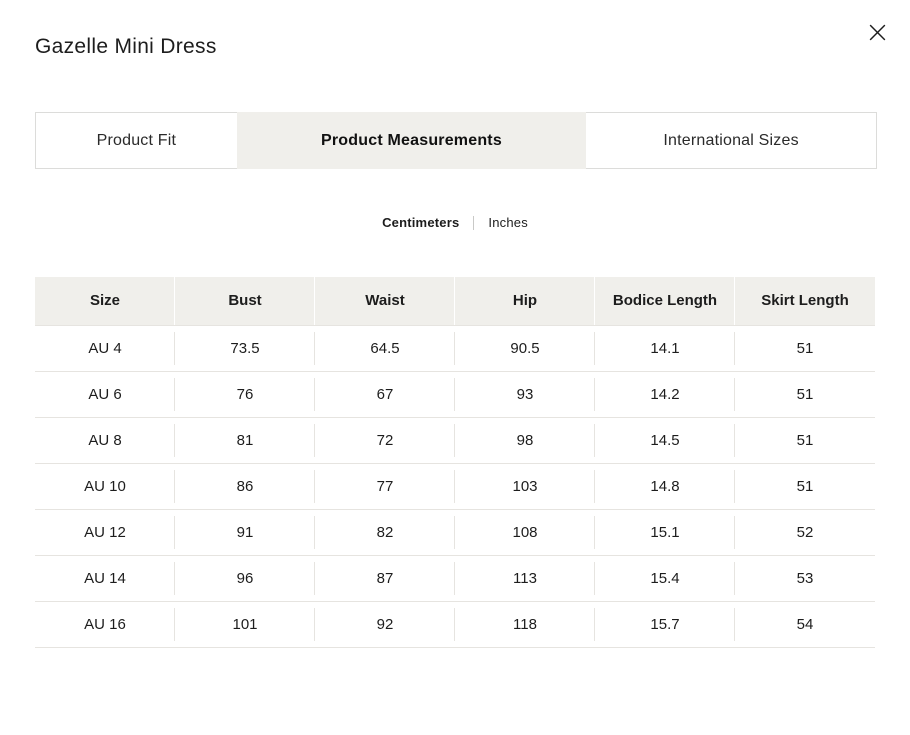 This screenshot has height=735, width=910. Describe the element at coordinates (385, 394) in the screenshot. I see `measurement-cell: 67` at that location.